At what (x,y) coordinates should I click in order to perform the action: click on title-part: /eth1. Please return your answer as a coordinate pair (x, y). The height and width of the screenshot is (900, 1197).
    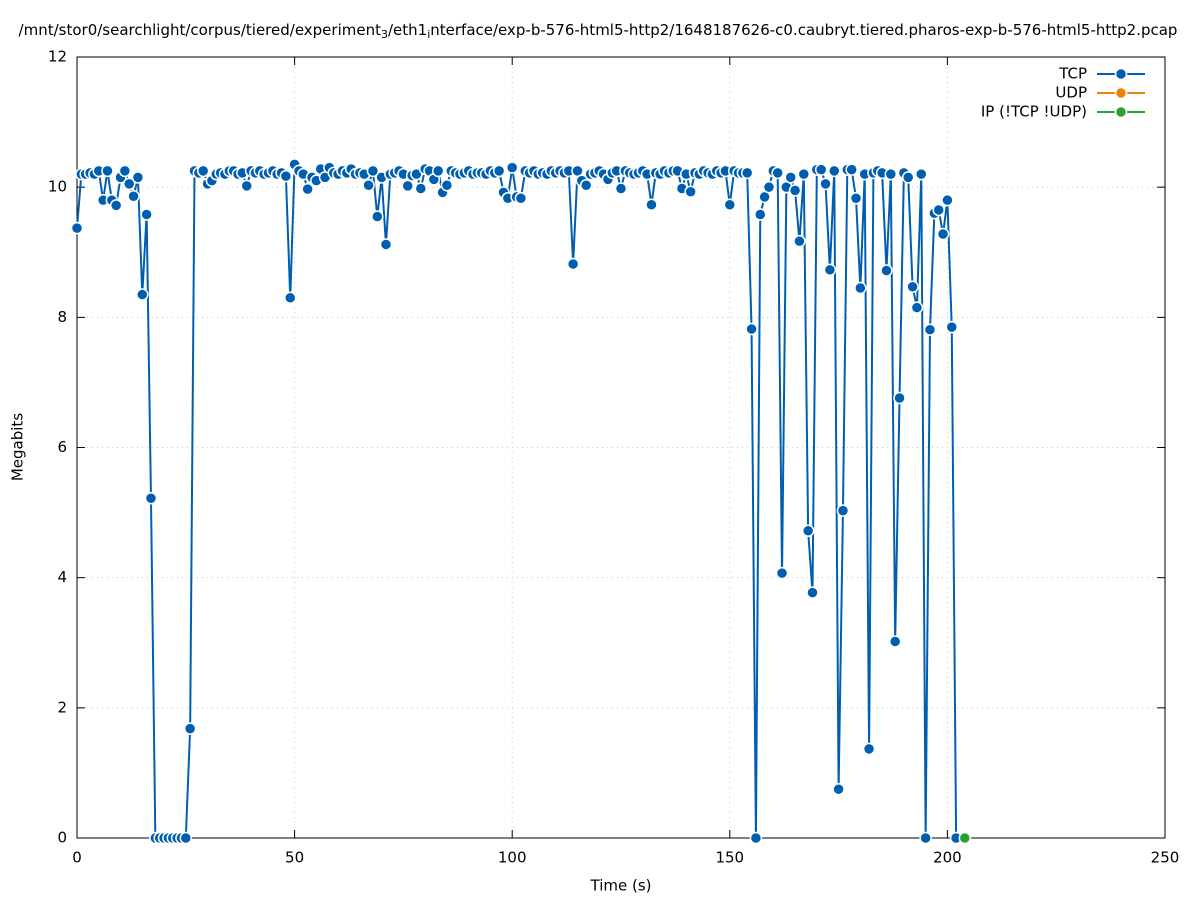
    Looking at the image, I should click on (407, 30).